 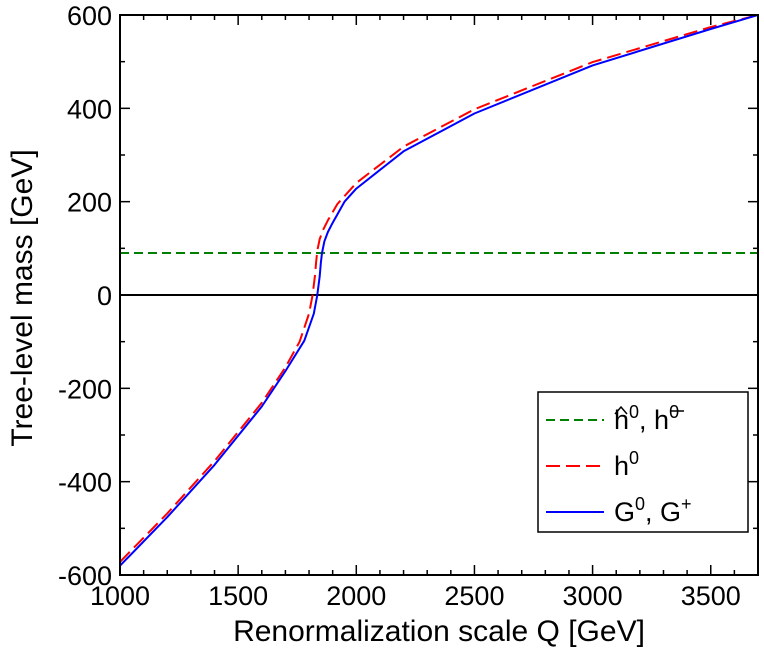 I want to click on y-tick-label: 0, so click(x=104, y=296).